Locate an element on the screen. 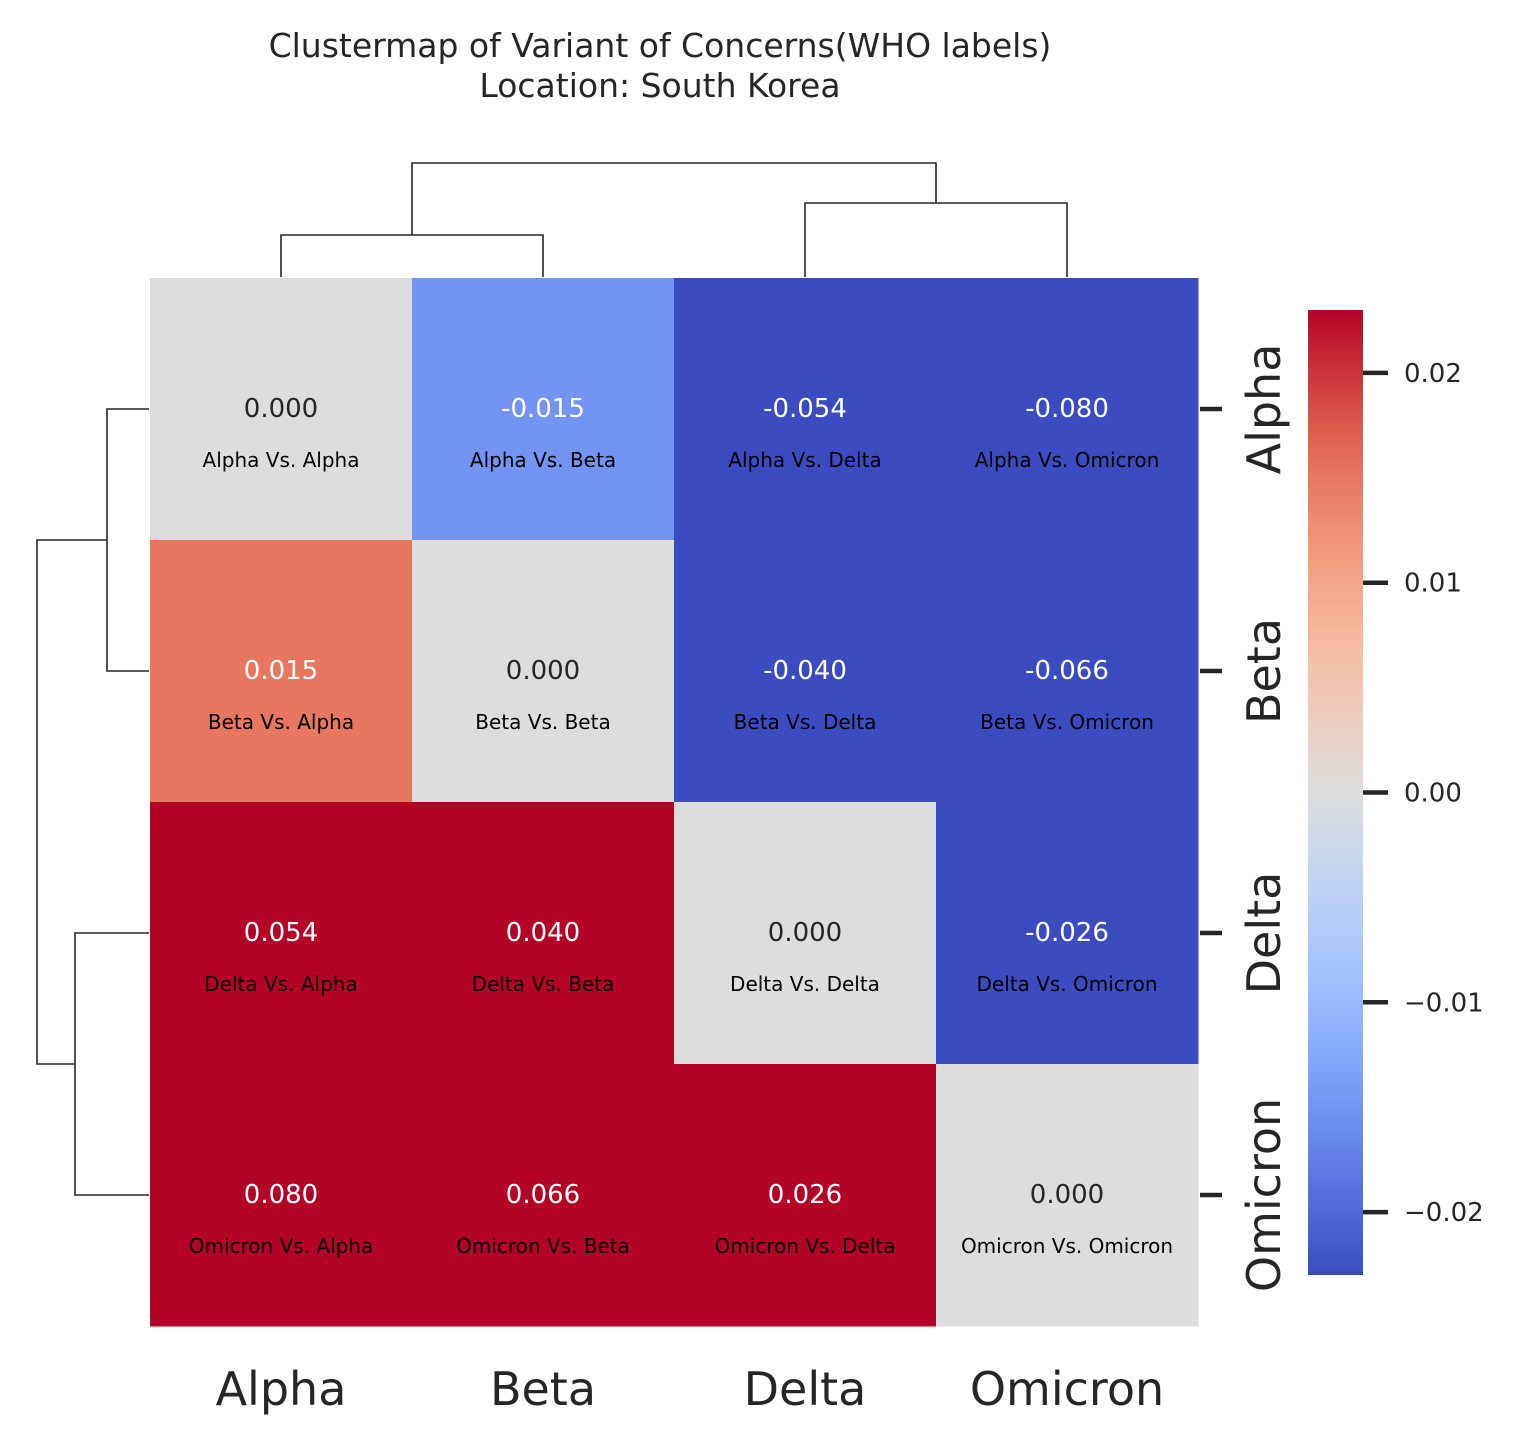 The height and width of the screenshot is (1443, 1521). colorbar-tick-label: −0.02 is located at coordinates (1444, 1213).